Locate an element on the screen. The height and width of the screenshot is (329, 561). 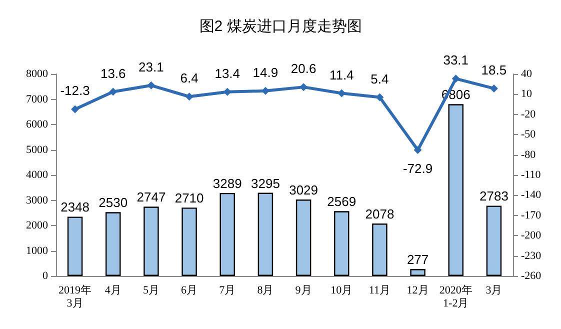
y2-tick-label: -140 is located at coordinates (531, 195).